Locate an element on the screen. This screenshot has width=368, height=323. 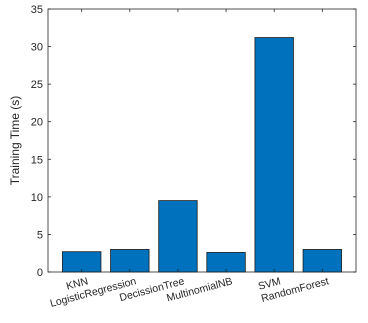
y-tick-label: 0 is located at coordinates (40, 273).